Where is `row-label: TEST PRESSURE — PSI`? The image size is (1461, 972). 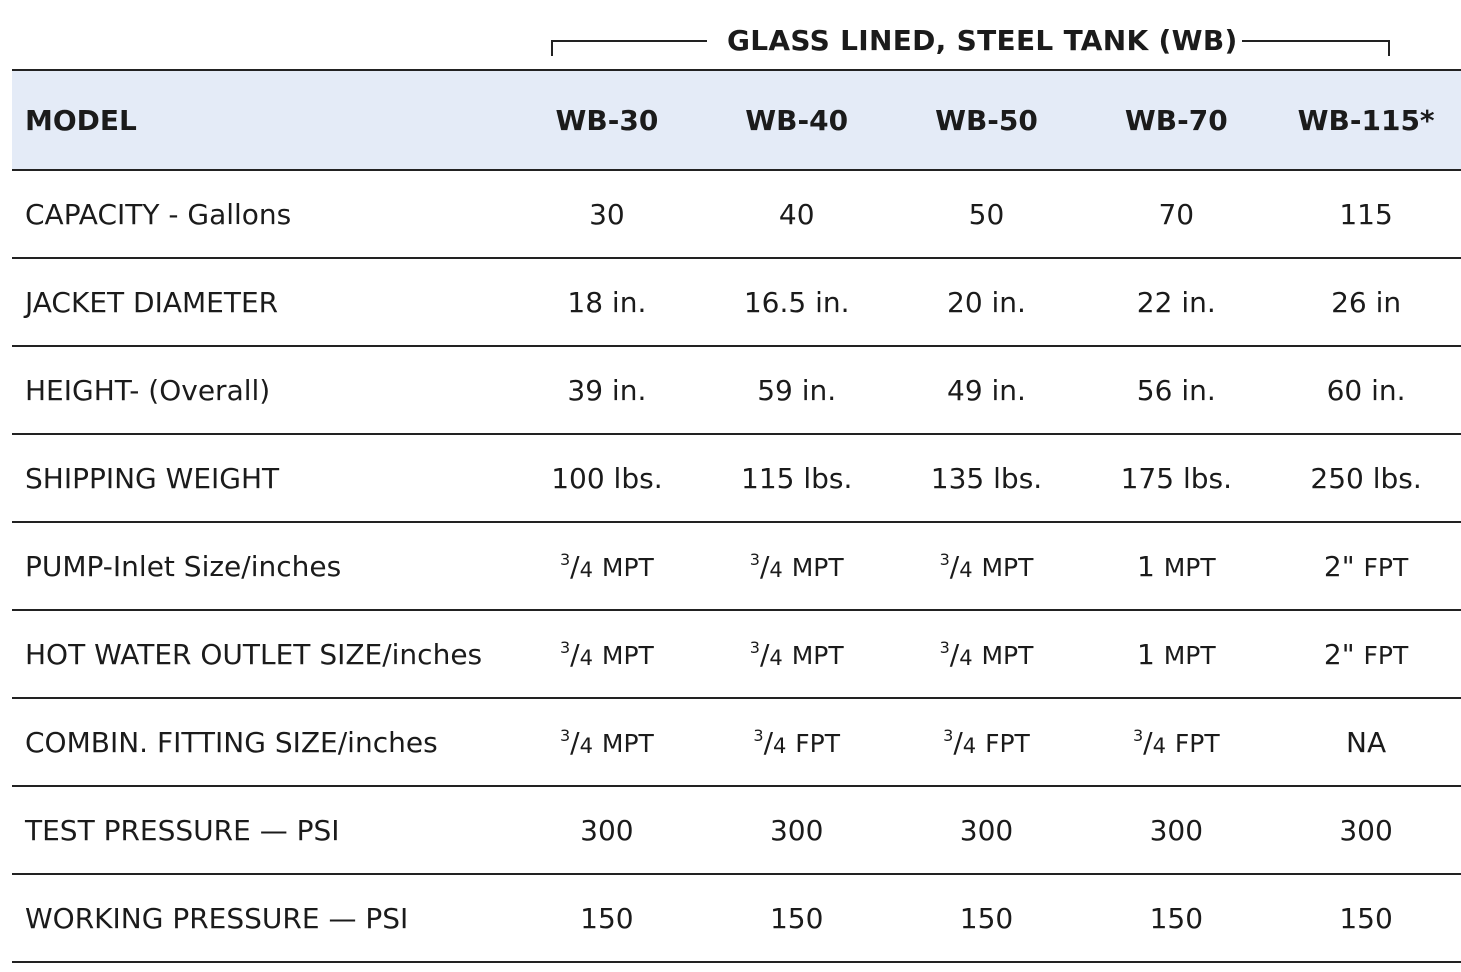
row-label: TEST PRESSURE — PSI is located at coordinates (262, 830).